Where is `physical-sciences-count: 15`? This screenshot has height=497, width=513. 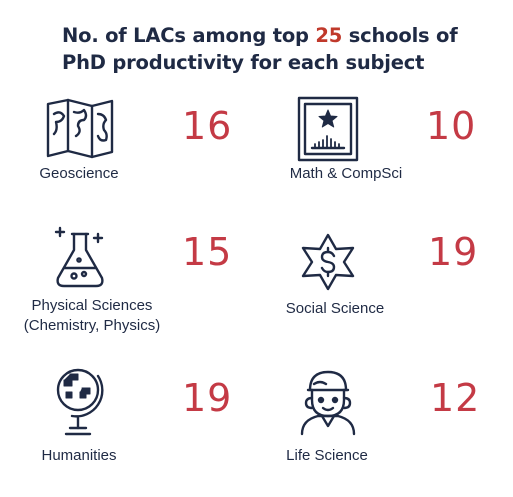
physical-sciences-count: 15 is located at coordinates (207, 252).